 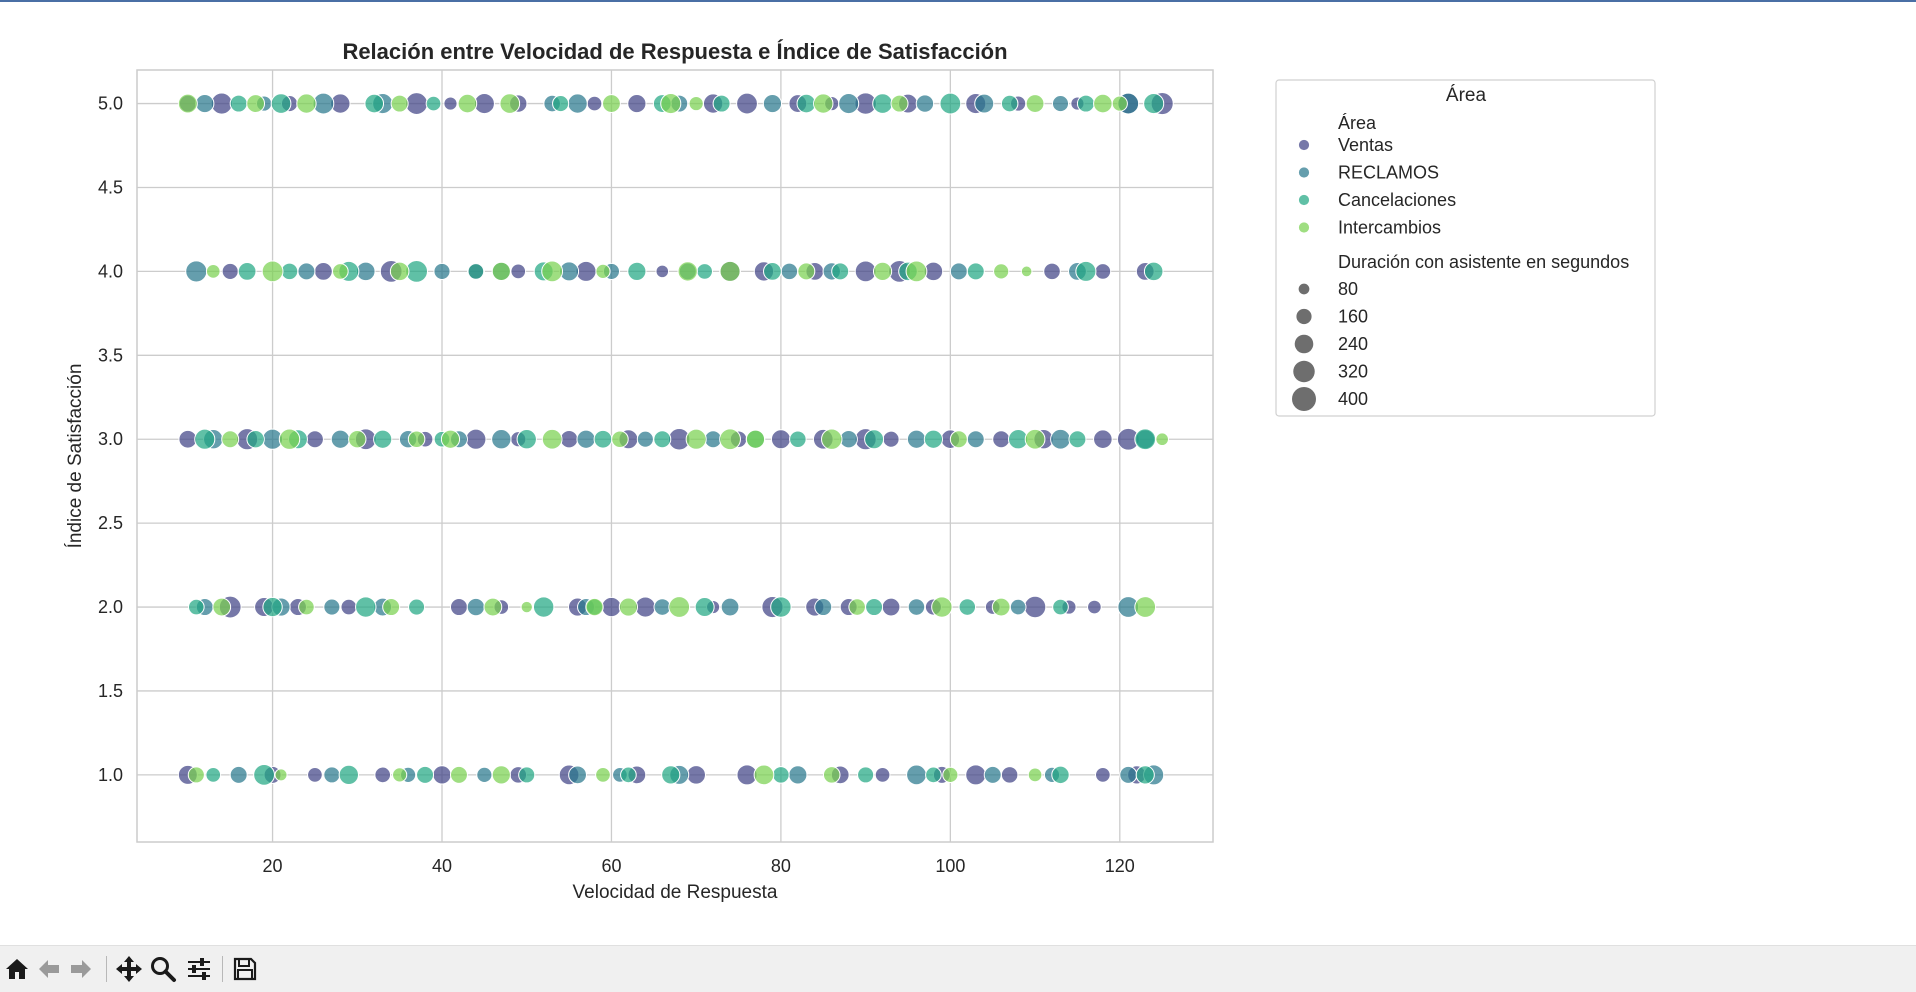 What do you see at coordinates (1357, 123) in the screenshot?
I see `legend-hue-header: Área` at bounding box center [1357, 123].